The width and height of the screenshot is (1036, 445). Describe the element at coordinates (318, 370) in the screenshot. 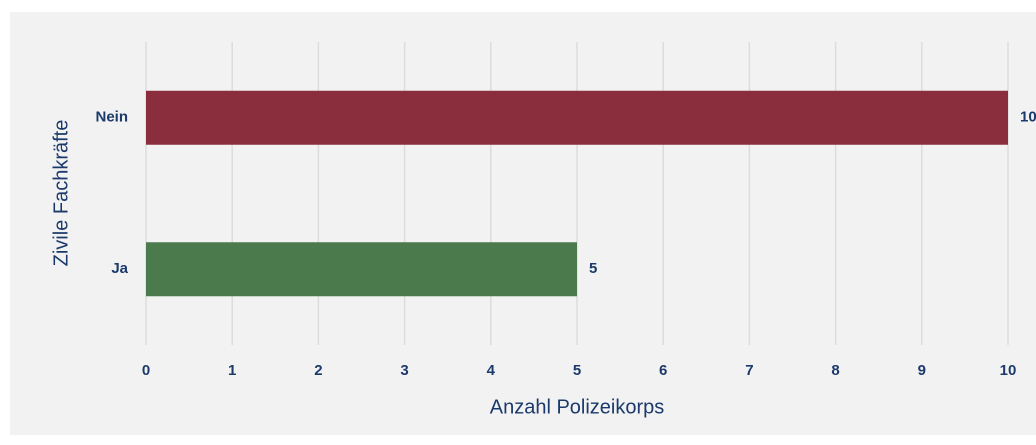

I see `x-tick-label: 2` at that location.